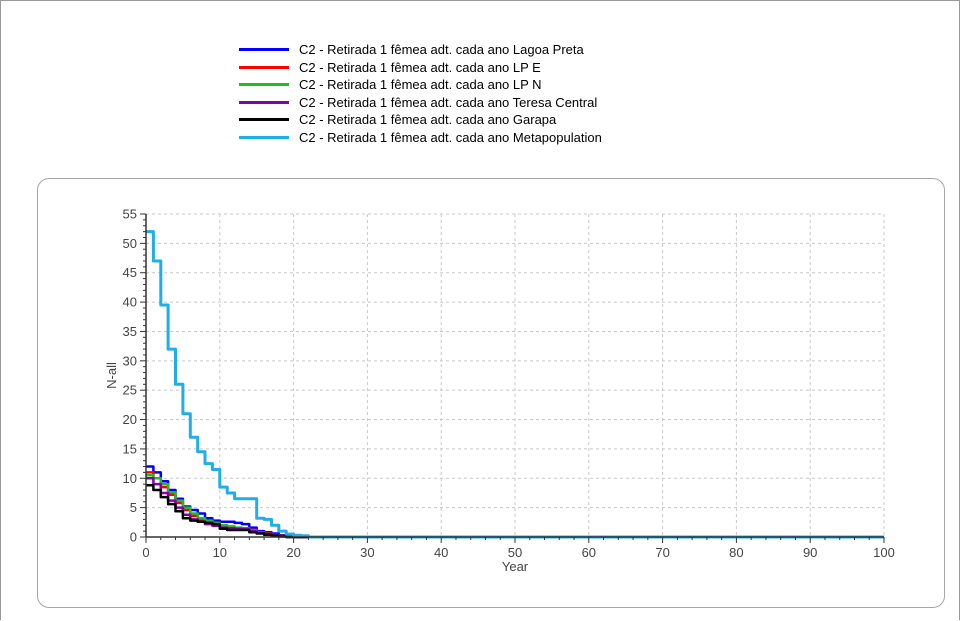 The image size is (960, 621). Describe the element at coordinates (367, 552) in the screenshot. I see `x-tick-label: 30` at that location.